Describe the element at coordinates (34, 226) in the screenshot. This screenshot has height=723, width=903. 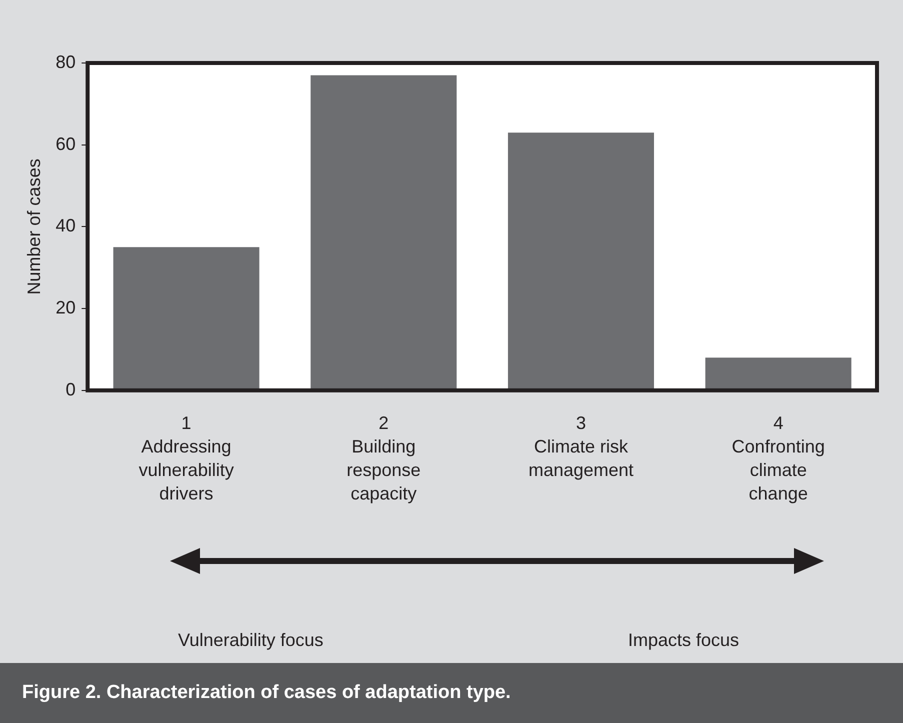
I see `y-axis-title: Number of cases` at that location.